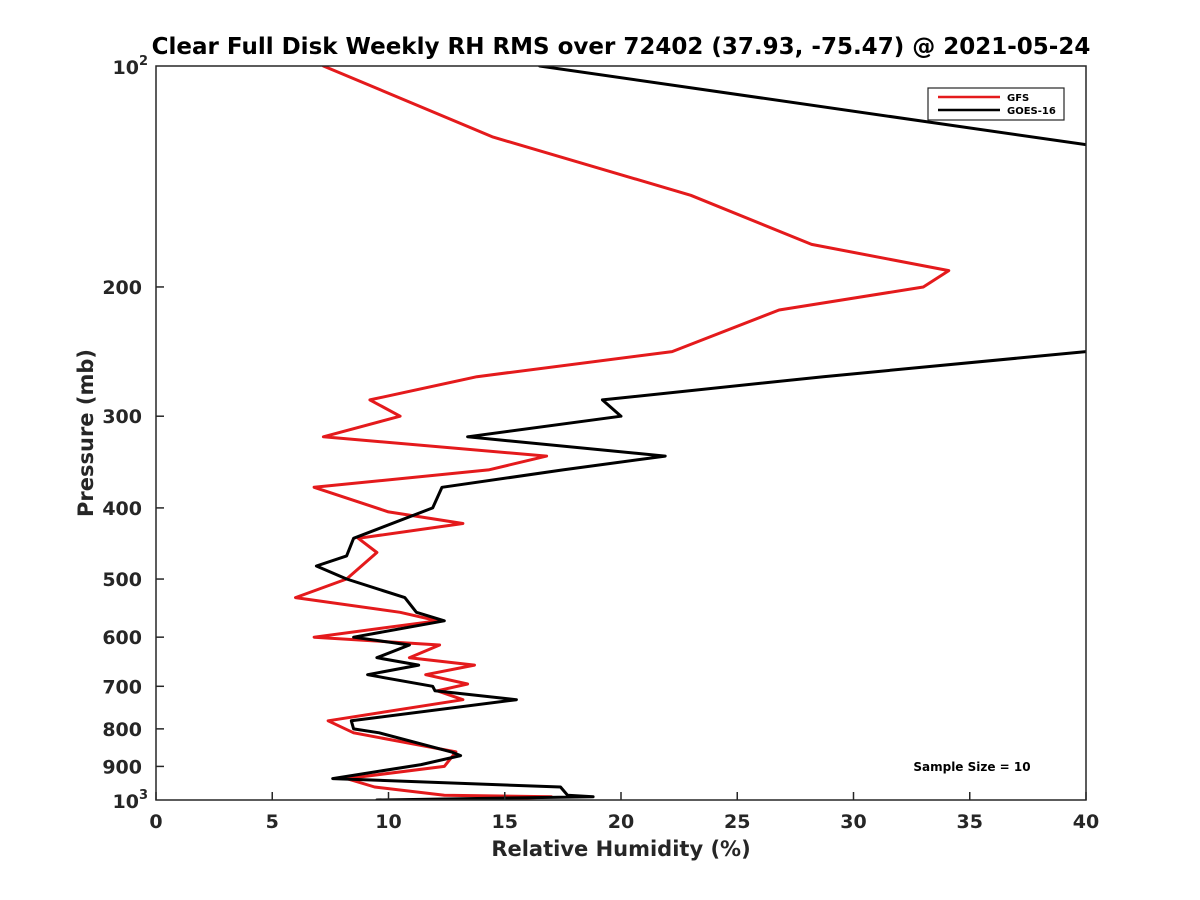 The height and width of the screenshot is (900, 1200). Describe the element at coordinates (122, 580) in the screenshot. I see `y-tick-label: 500` at that location.